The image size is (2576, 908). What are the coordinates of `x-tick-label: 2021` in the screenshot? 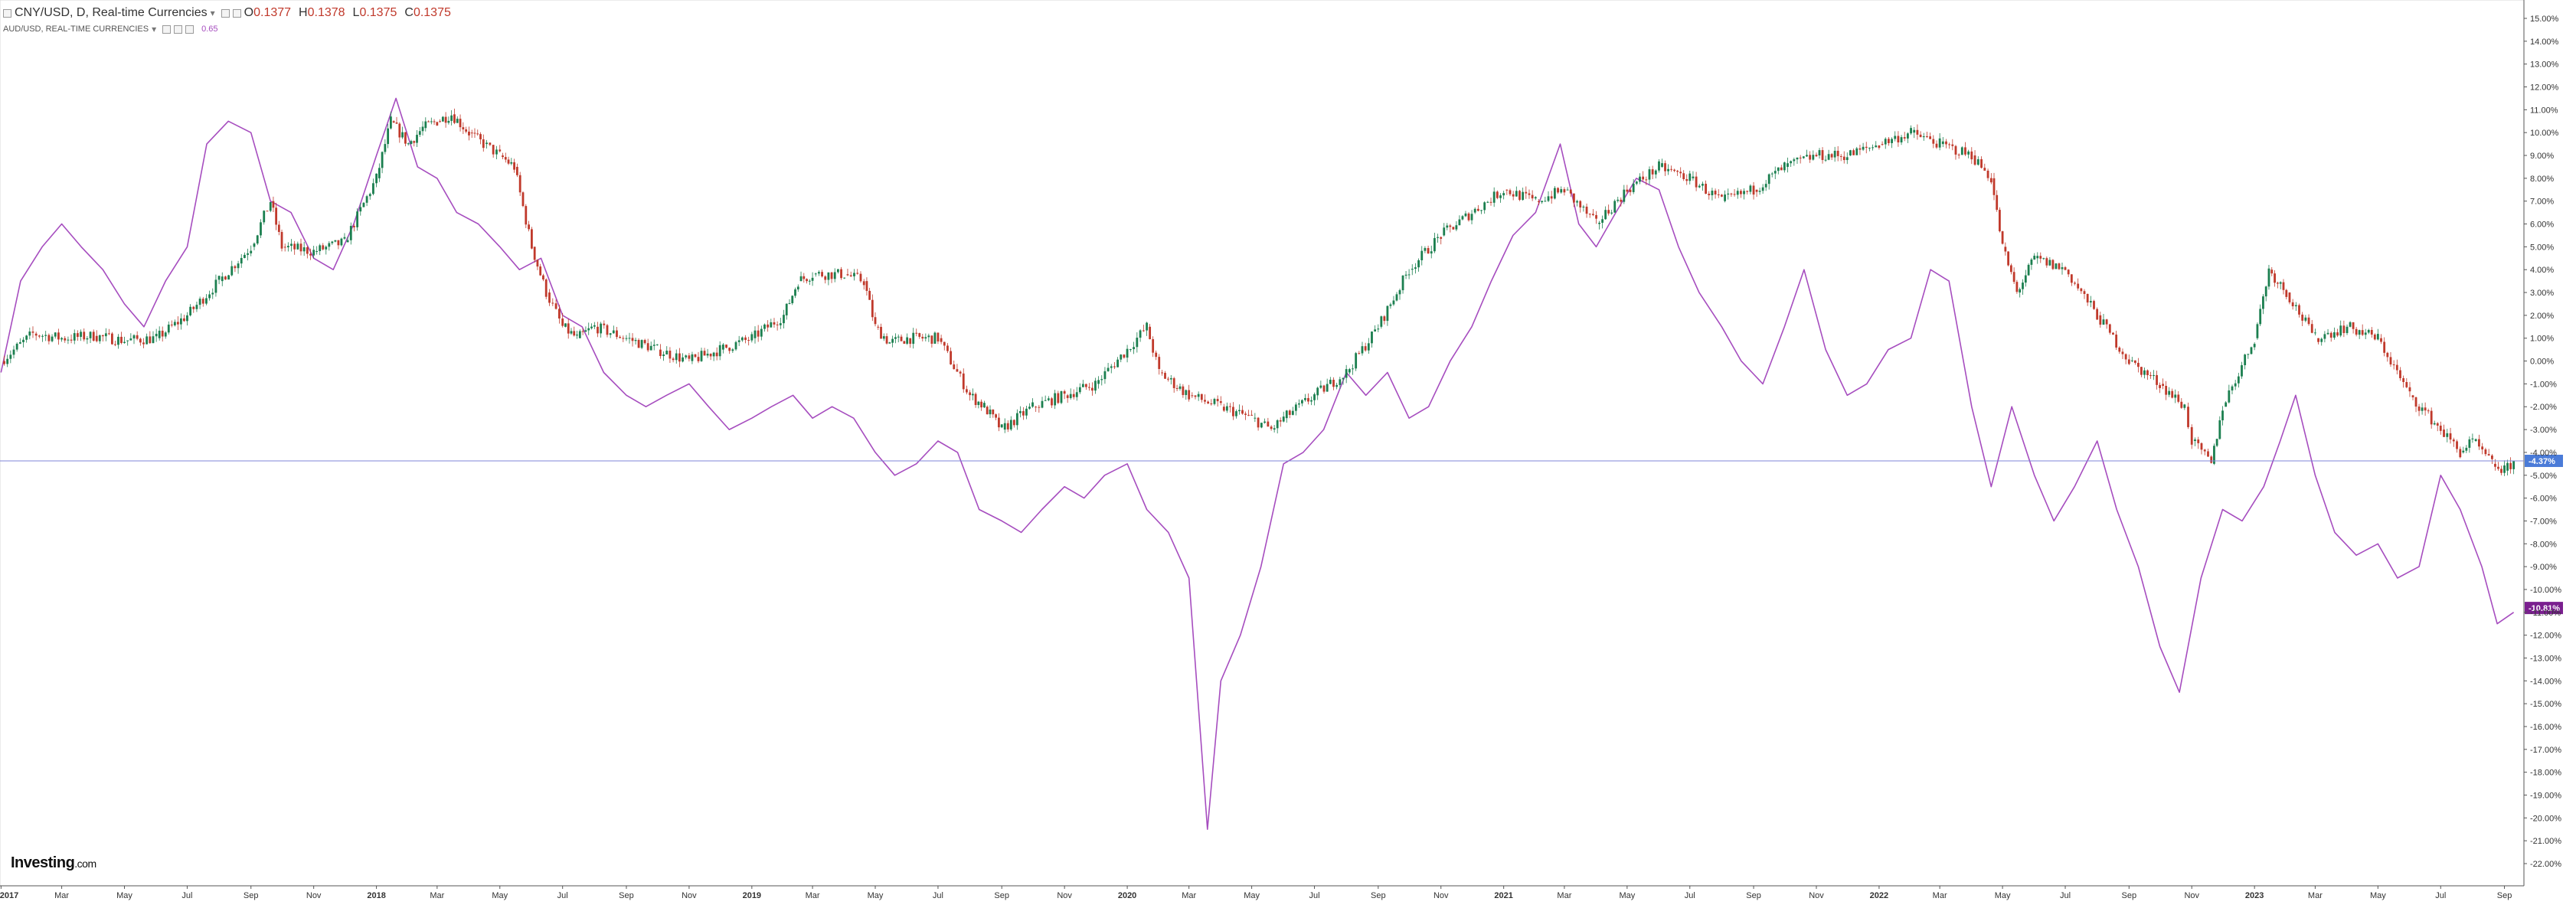 It's located at (1503, 895).